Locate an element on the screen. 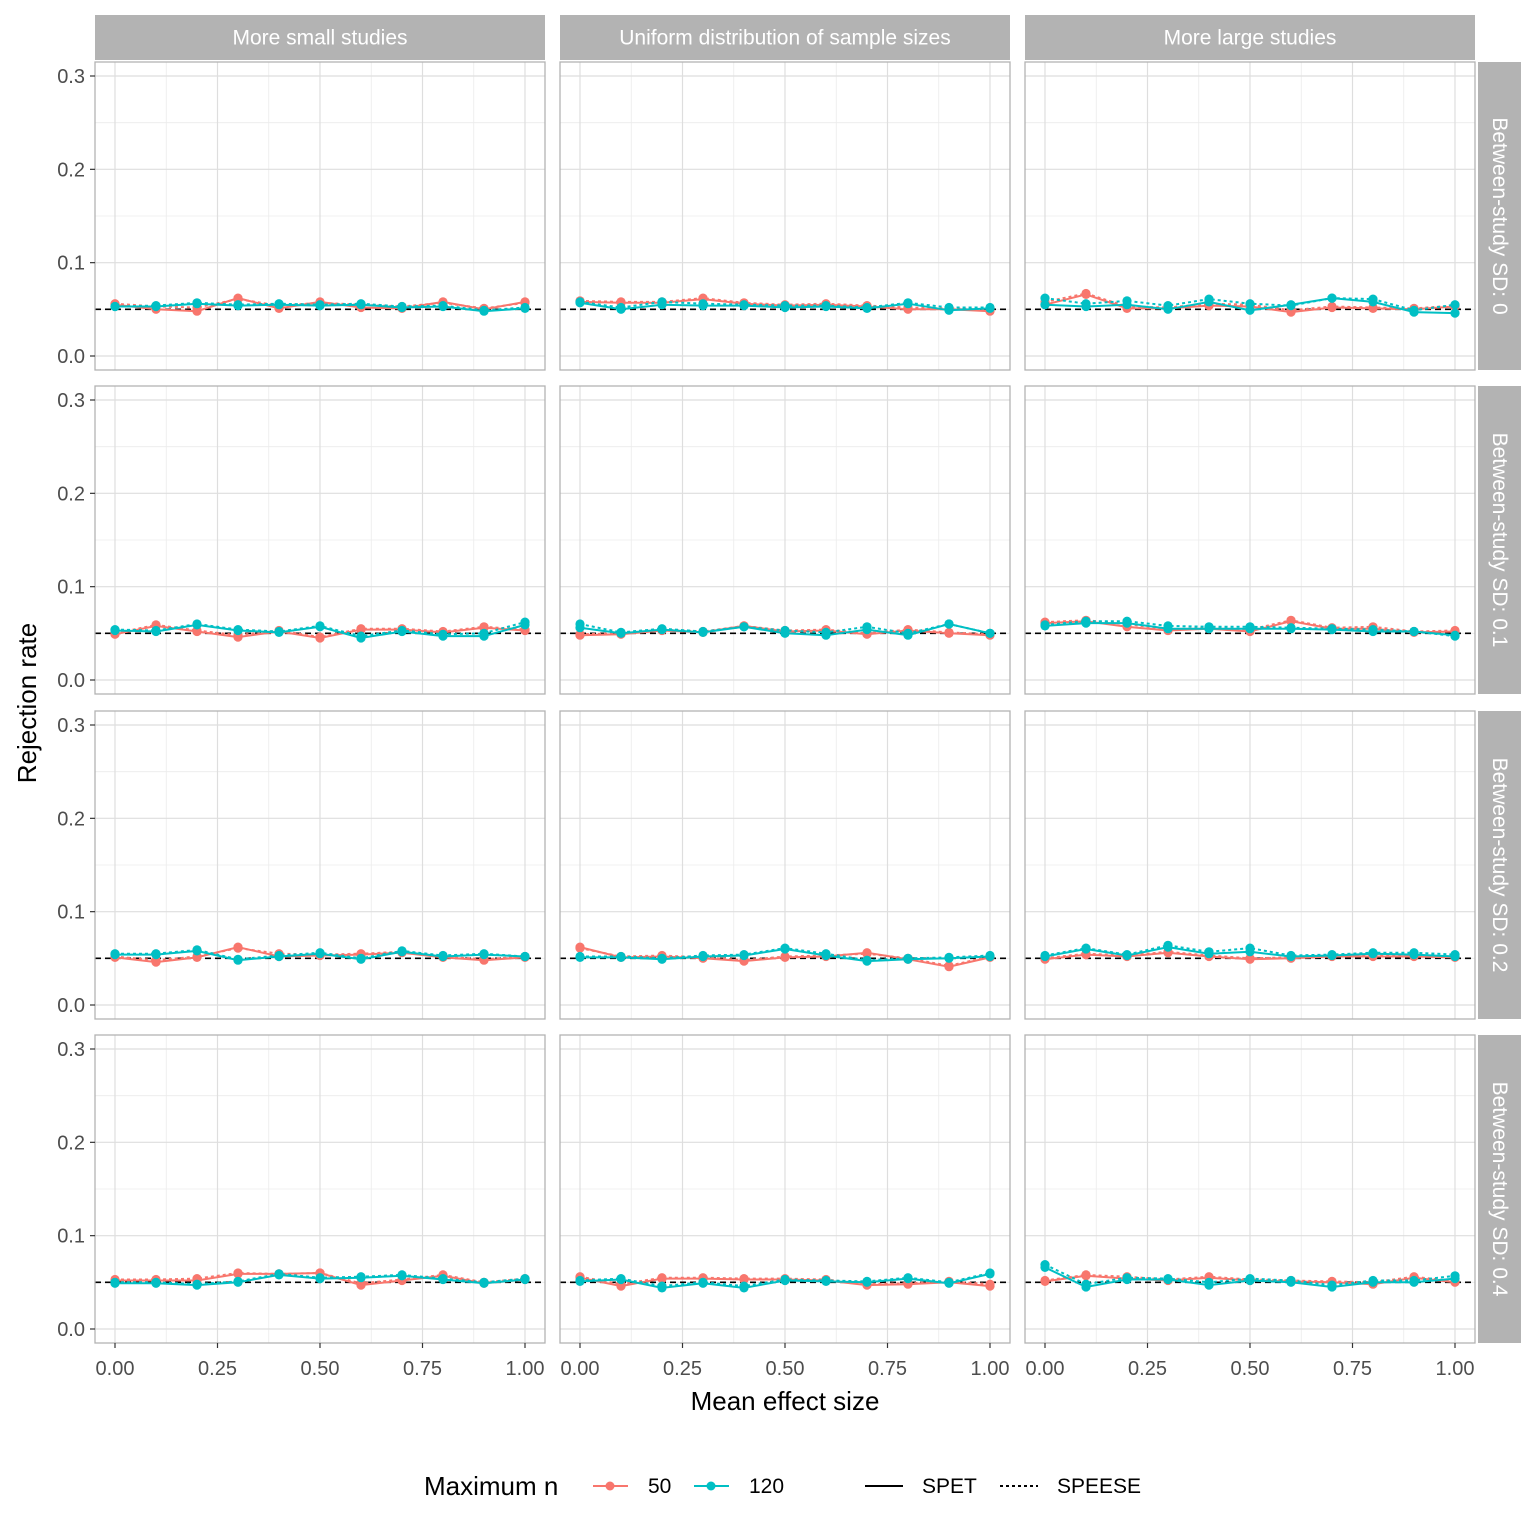  legend-title: Maximum n is located at coordinates (491, 1486).